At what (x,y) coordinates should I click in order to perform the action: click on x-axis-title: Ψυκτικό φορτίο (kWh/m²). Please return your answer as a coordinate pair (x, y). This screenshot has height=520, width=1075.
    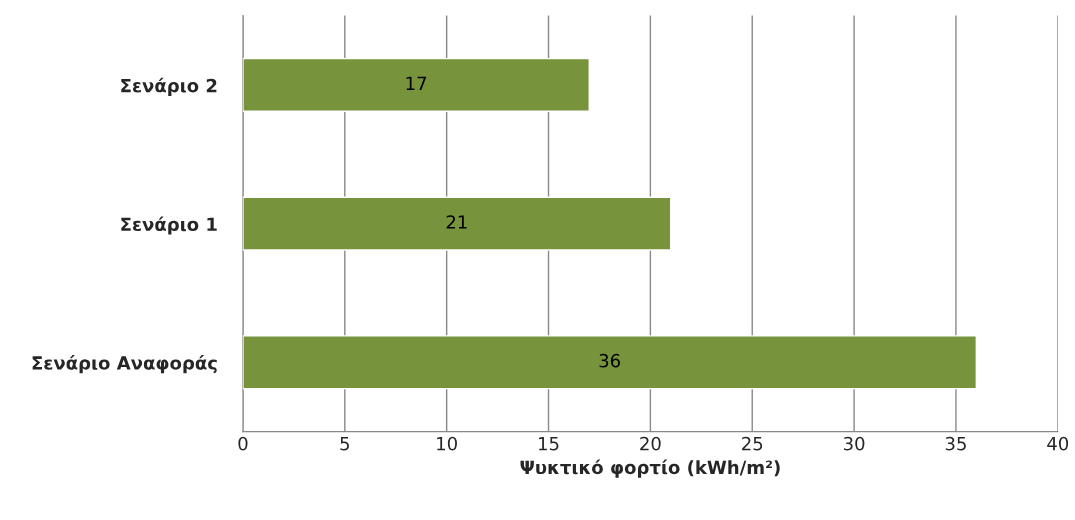
    Looking at the image, I should click on (650, 468).